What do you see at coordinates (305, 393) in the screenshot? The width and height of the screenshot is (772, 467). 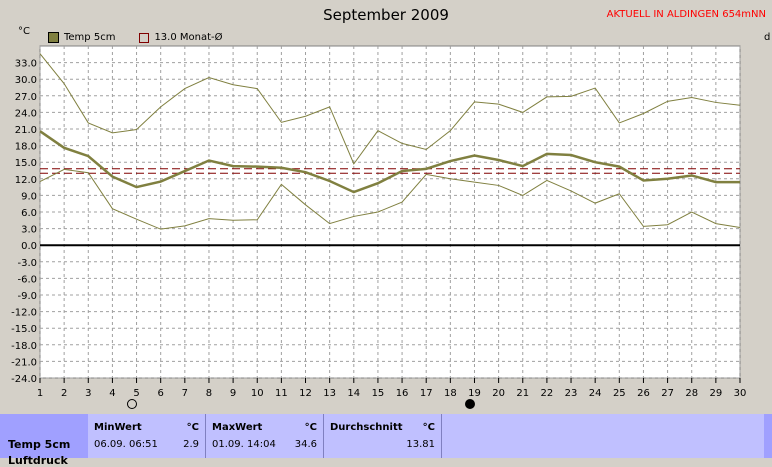 I see `x-tick-label: 12` at bounding box center [305, 393].